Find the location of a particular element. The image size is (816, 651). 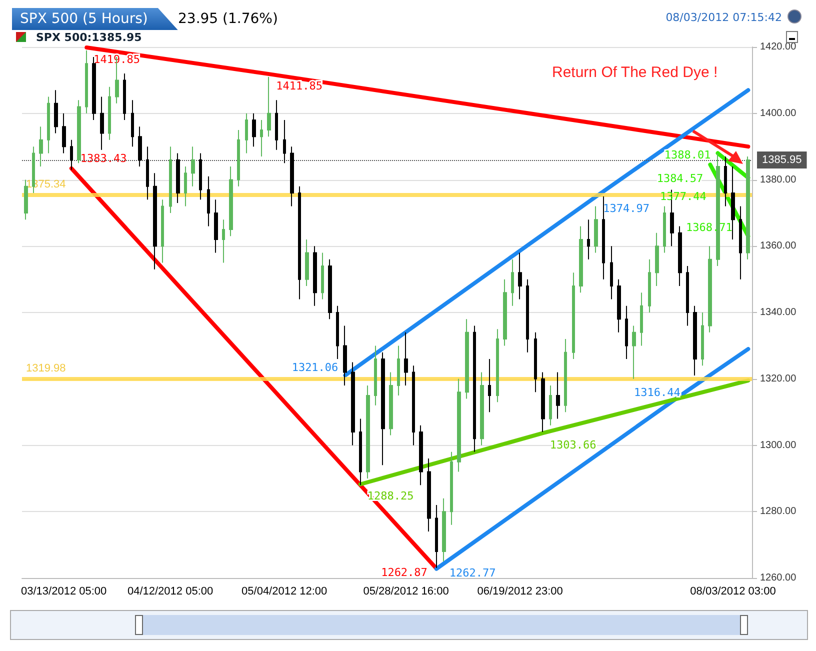

x-tick-label: 05/28/2012 16:00 is located at coordinates (406, 592).